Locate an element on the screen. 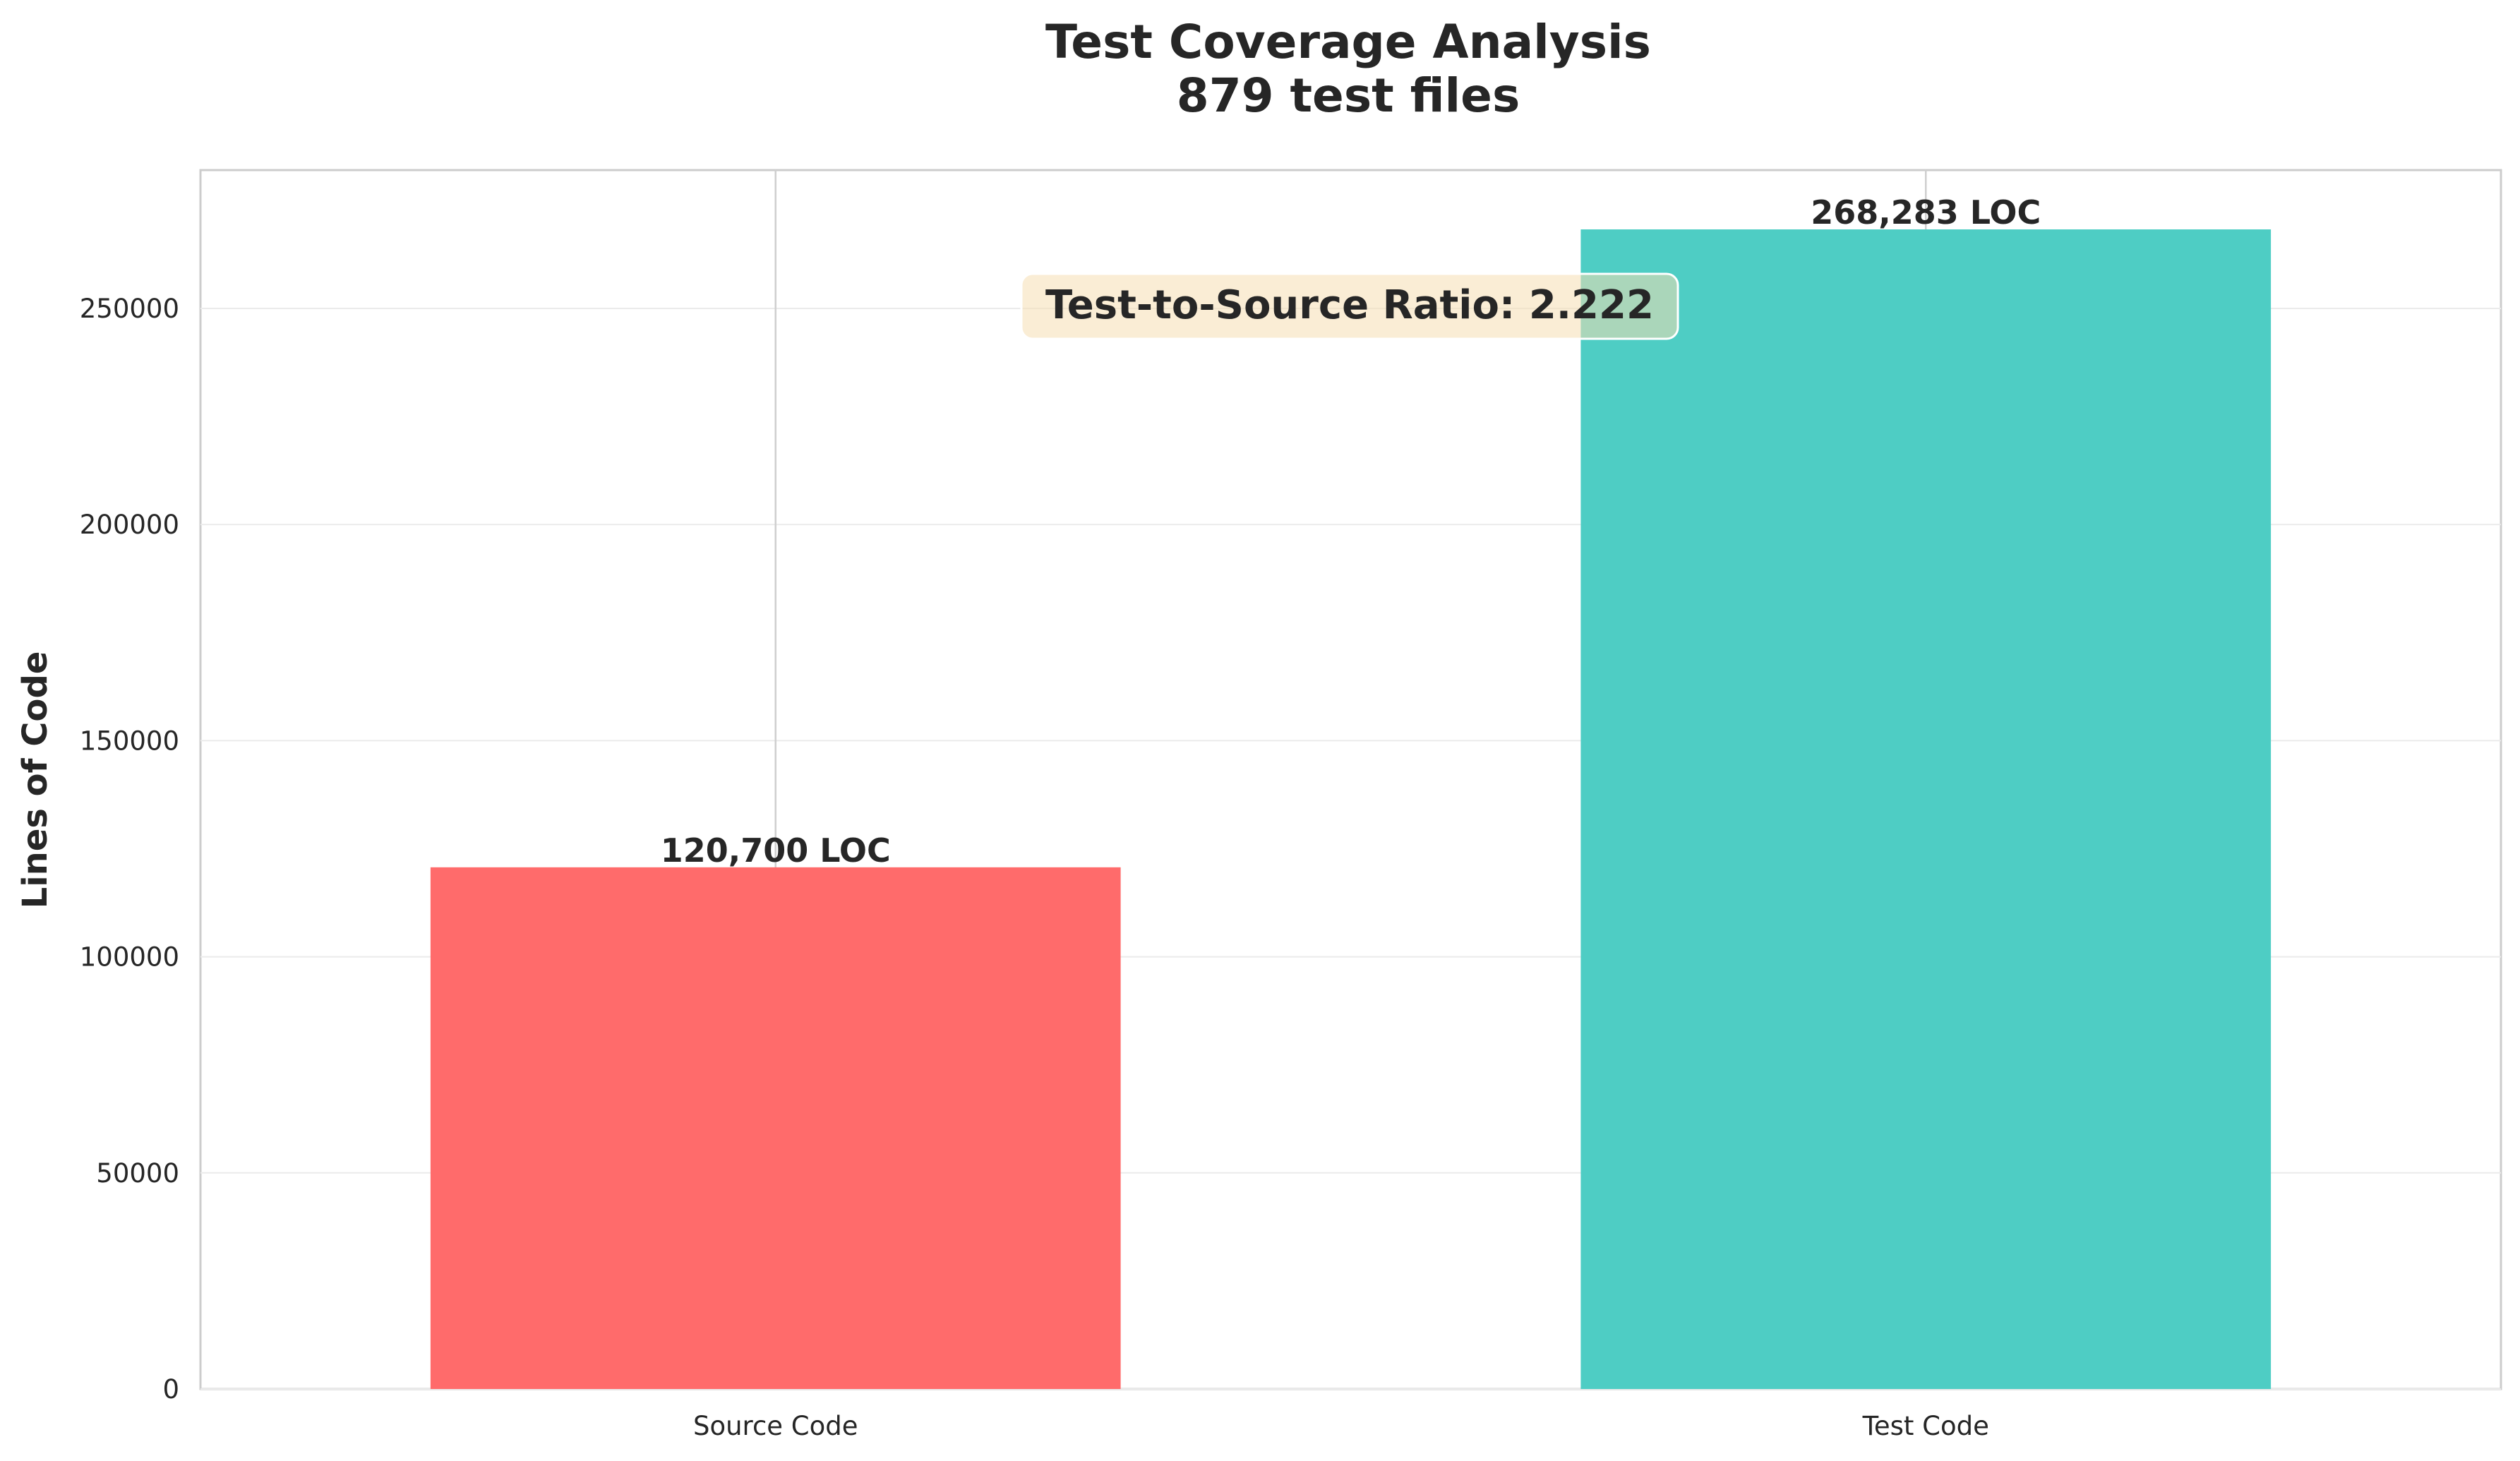  x-tick-label: Source Code is located at coordinates (775, 1426).